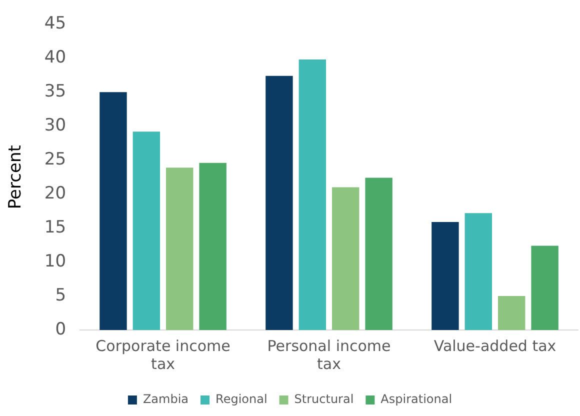  What do you see at coordinates (60, 295) in the screenshot?
I see `y-tick-label: 5` at bounding box center [60, 295].